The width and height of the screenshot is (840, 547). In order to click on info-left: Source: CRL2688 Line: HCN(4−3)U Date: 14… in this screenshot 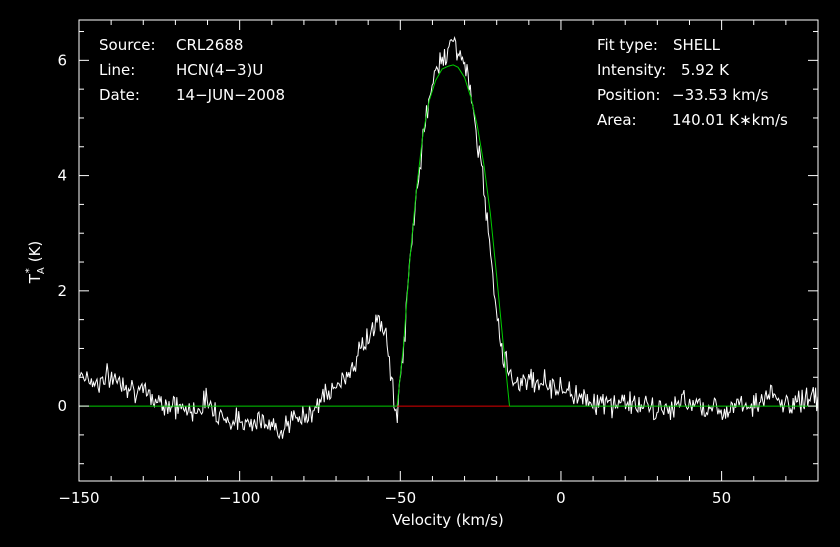, I will do `click(192, 70)`.